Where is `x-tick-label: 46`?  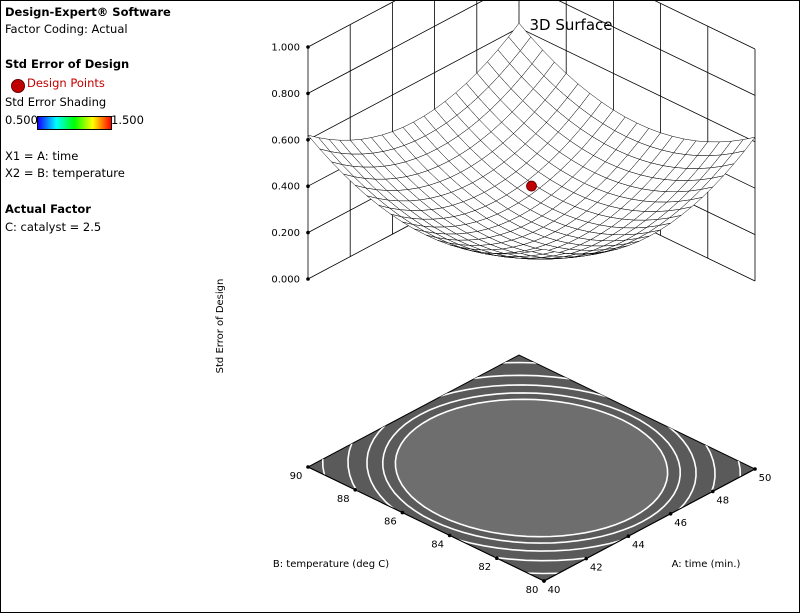
x-tick-label: 46 is located at coordinates (680, 523).